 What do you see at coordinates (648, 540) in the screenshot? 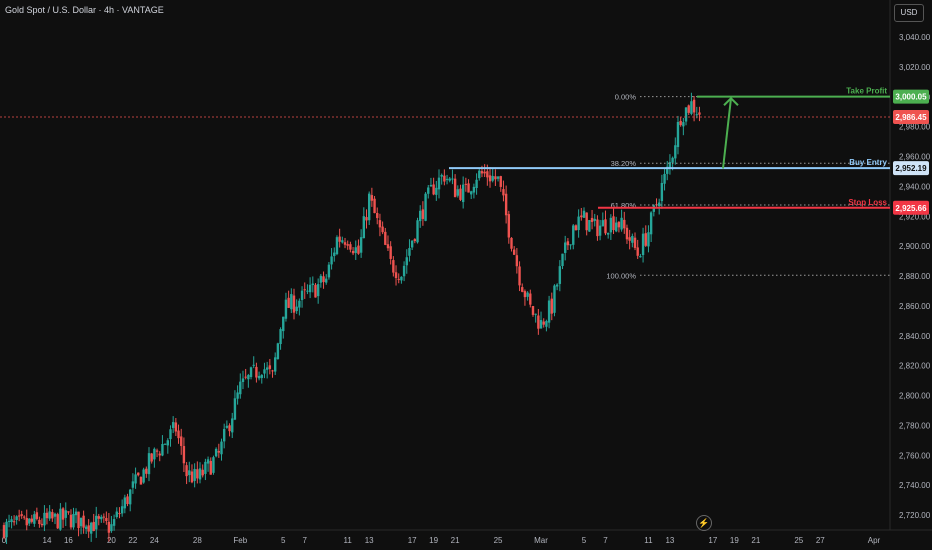
I see `x-tick-label: 11` at bounding box center [648, 540].